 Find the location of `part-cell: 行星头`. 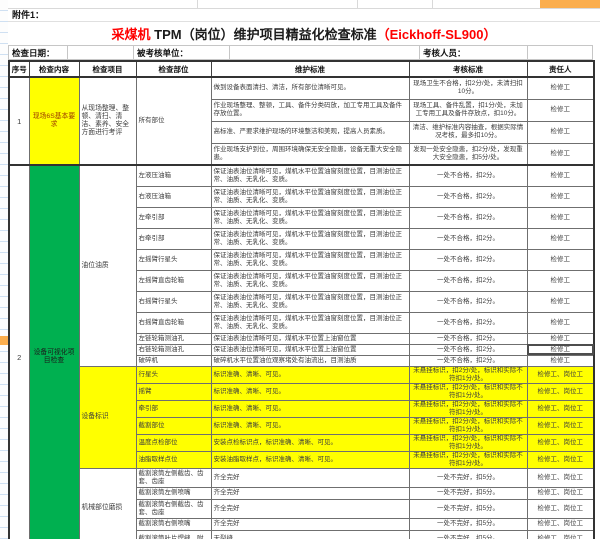

part-cell: 行星头 is located at coordinates (173, 374).